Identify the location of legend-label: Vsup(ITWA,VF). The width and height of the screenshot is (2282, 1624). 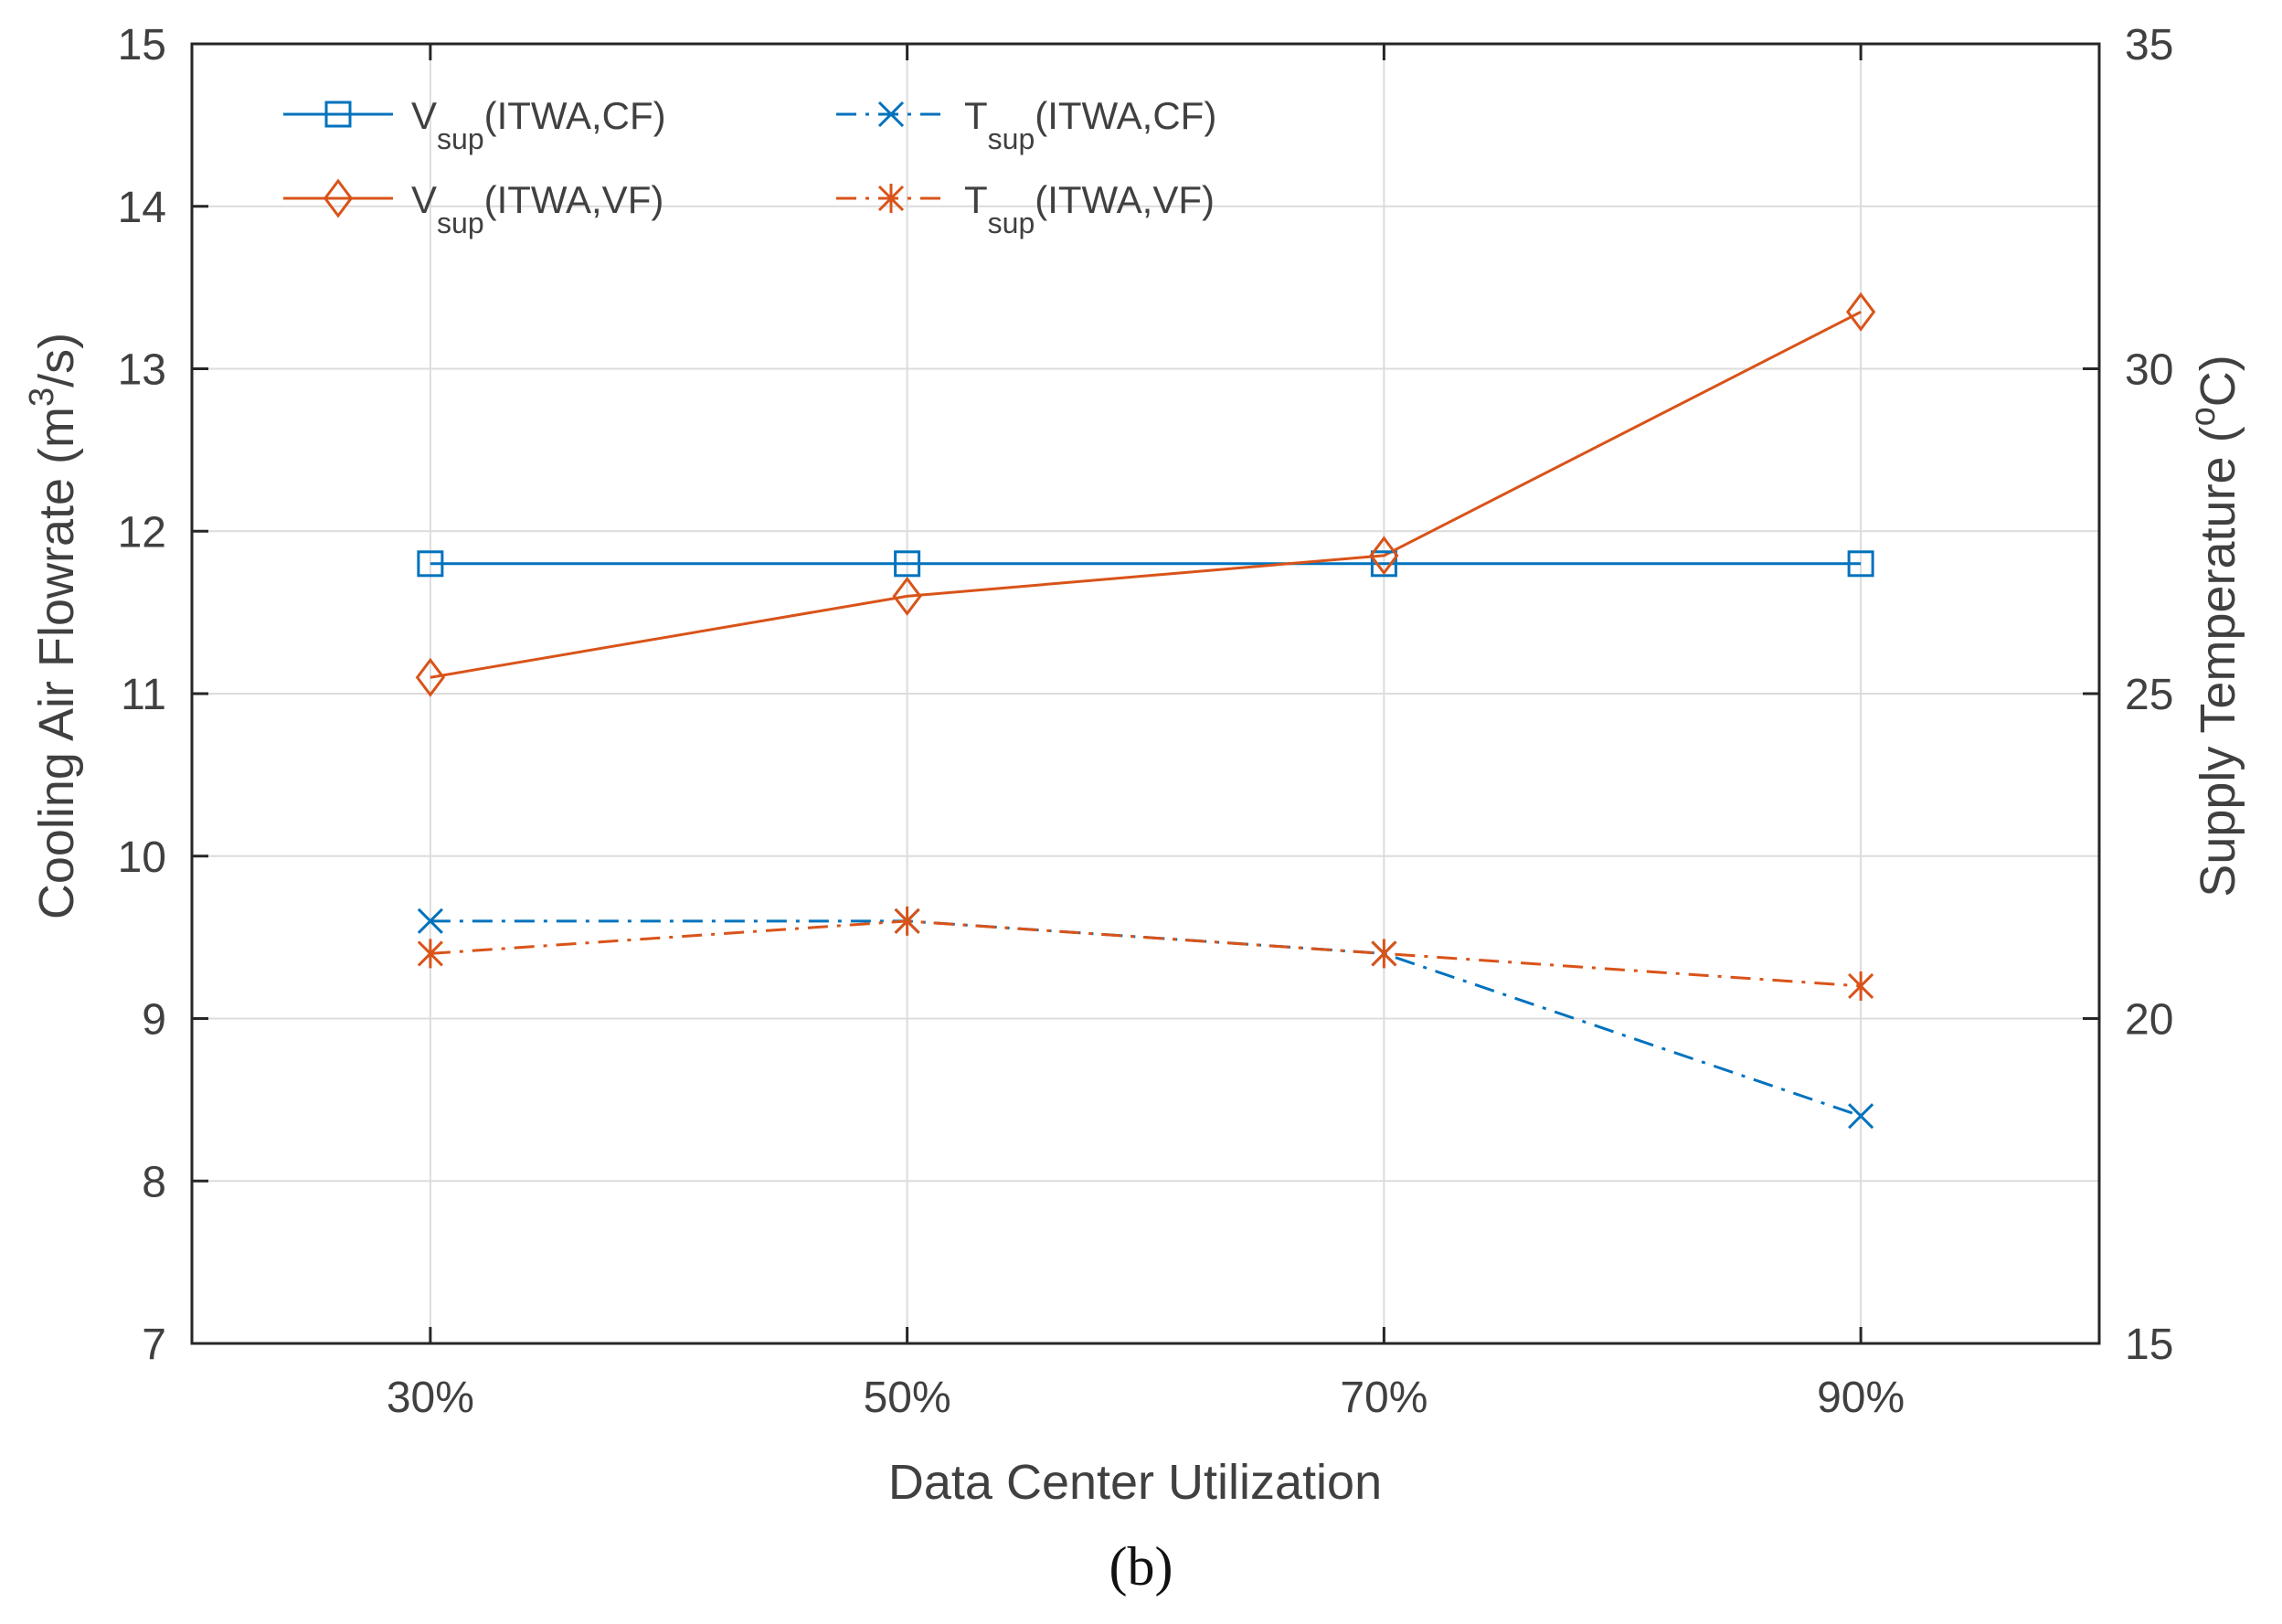
(537, 209).